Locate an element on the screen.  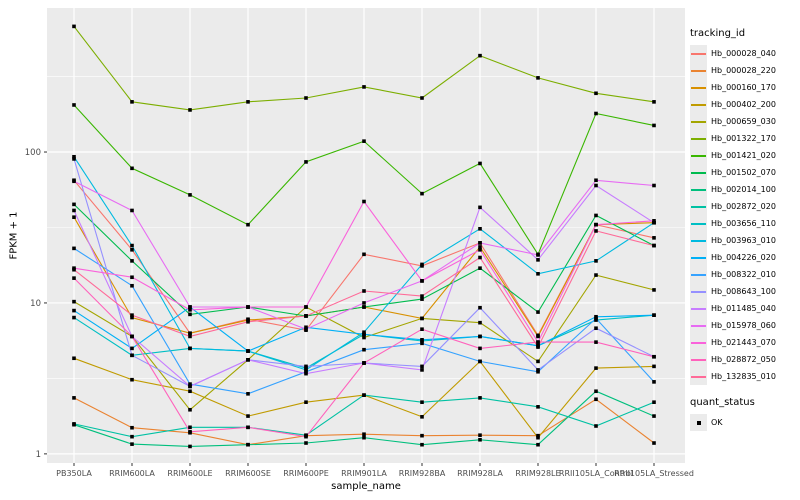
legend-item-ok: OK is located at coordinates (744, 422).